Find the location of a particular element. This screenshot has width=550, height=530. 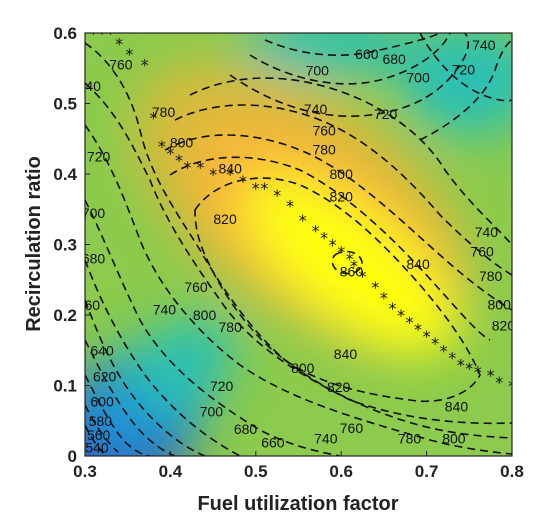

y-tick-label: 0.5 is located at coordinates (65, 104).